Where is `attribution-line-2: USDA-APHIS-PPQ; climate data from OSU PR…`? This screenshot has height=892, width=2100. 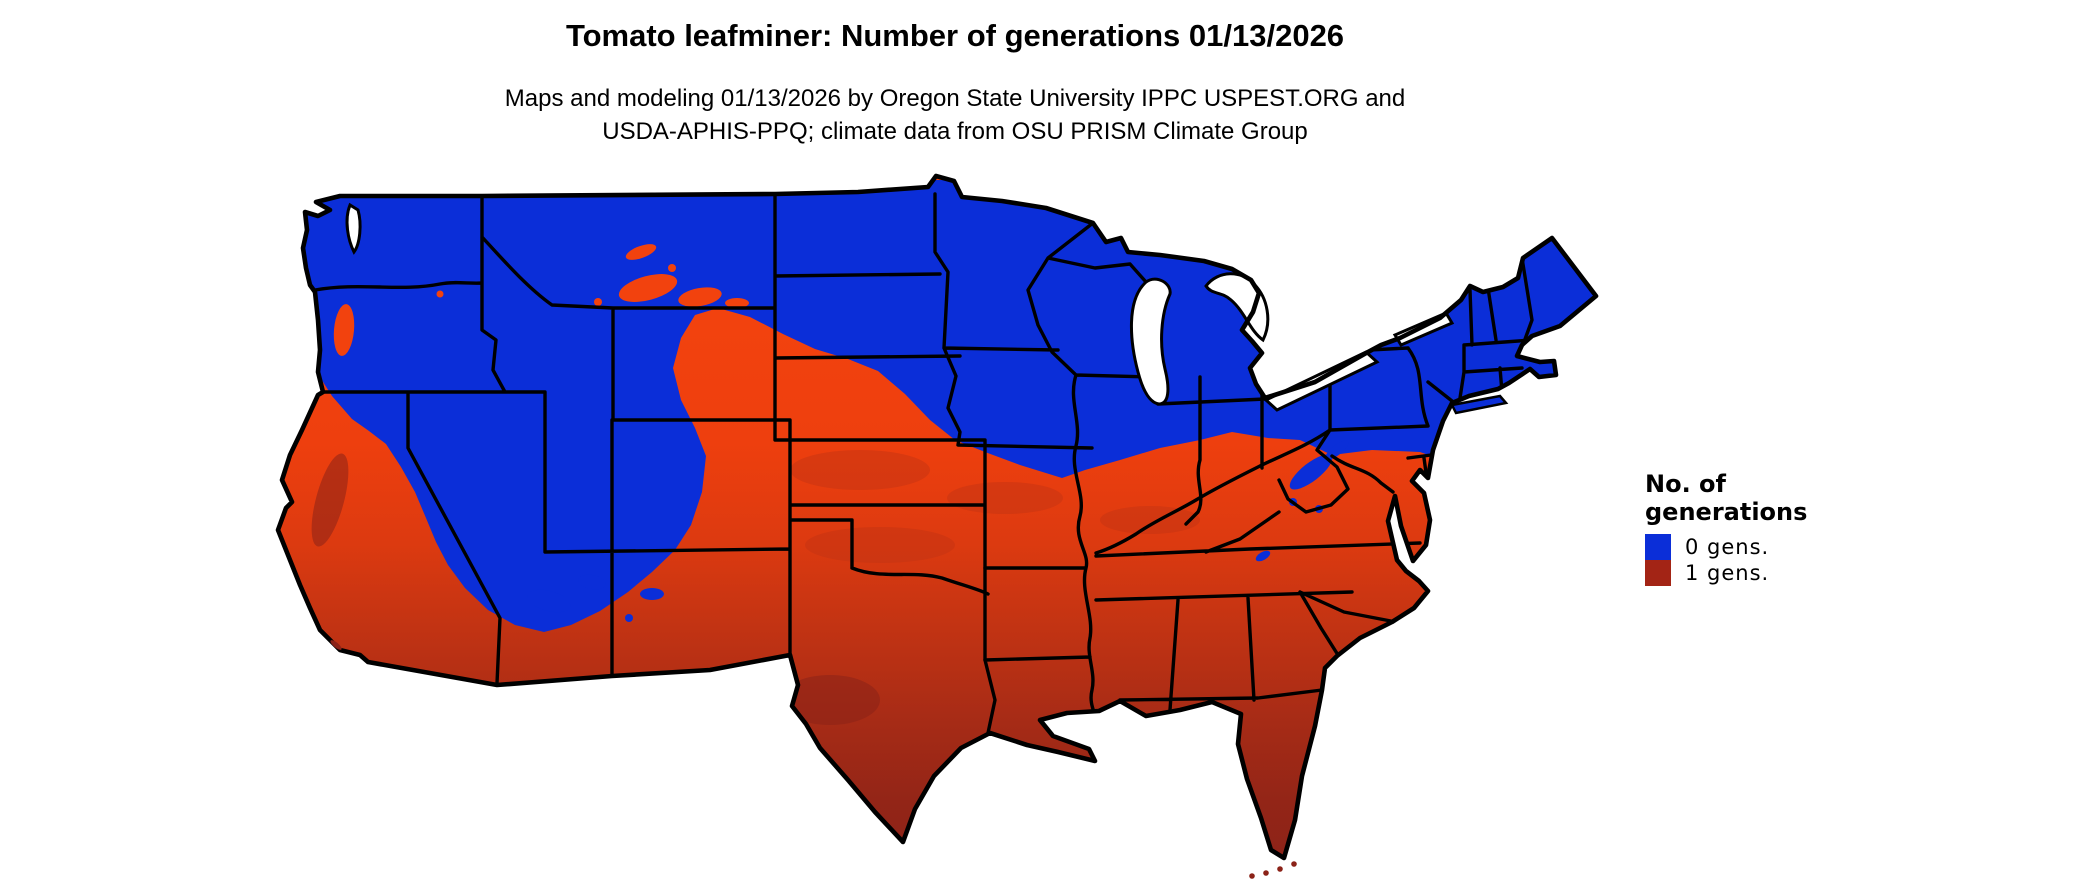 attribution-line-2: USDA-APHIS-PPQ; climate data from OSU PR… is located at coordinates (955, 131).